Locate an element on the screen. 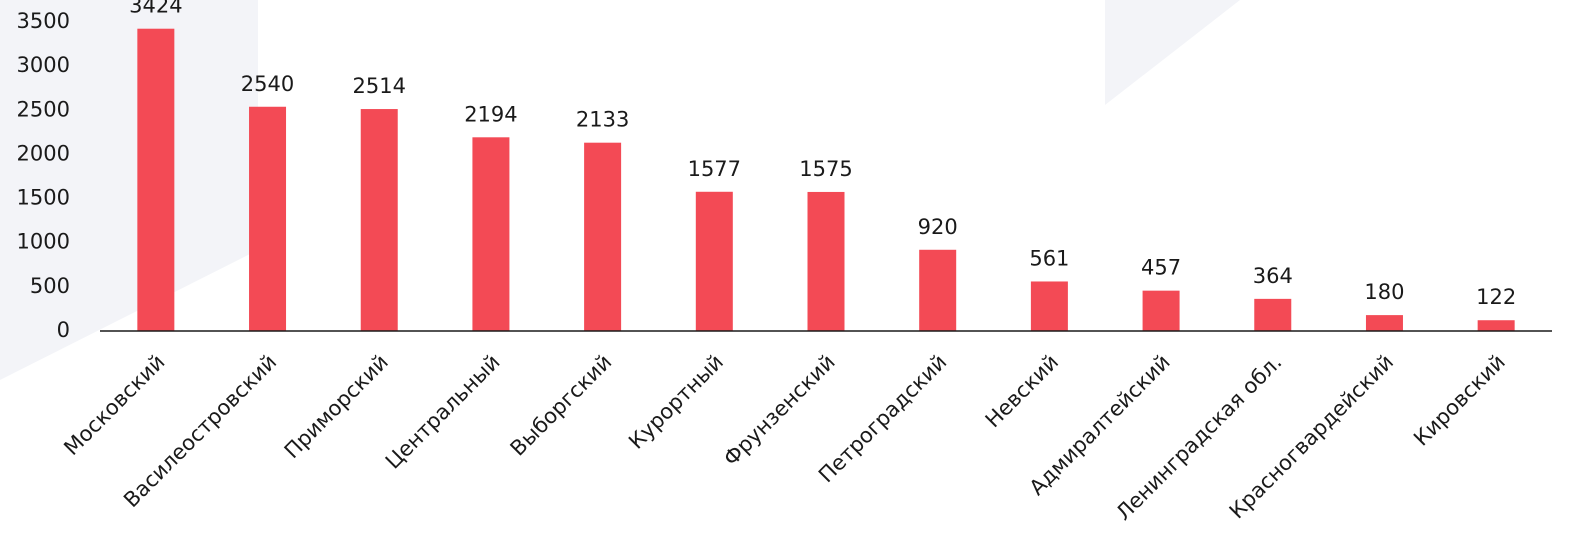 The height and width of the screenshot is (553, 1569). data-label: 920 is located at coordinates (938, 227).